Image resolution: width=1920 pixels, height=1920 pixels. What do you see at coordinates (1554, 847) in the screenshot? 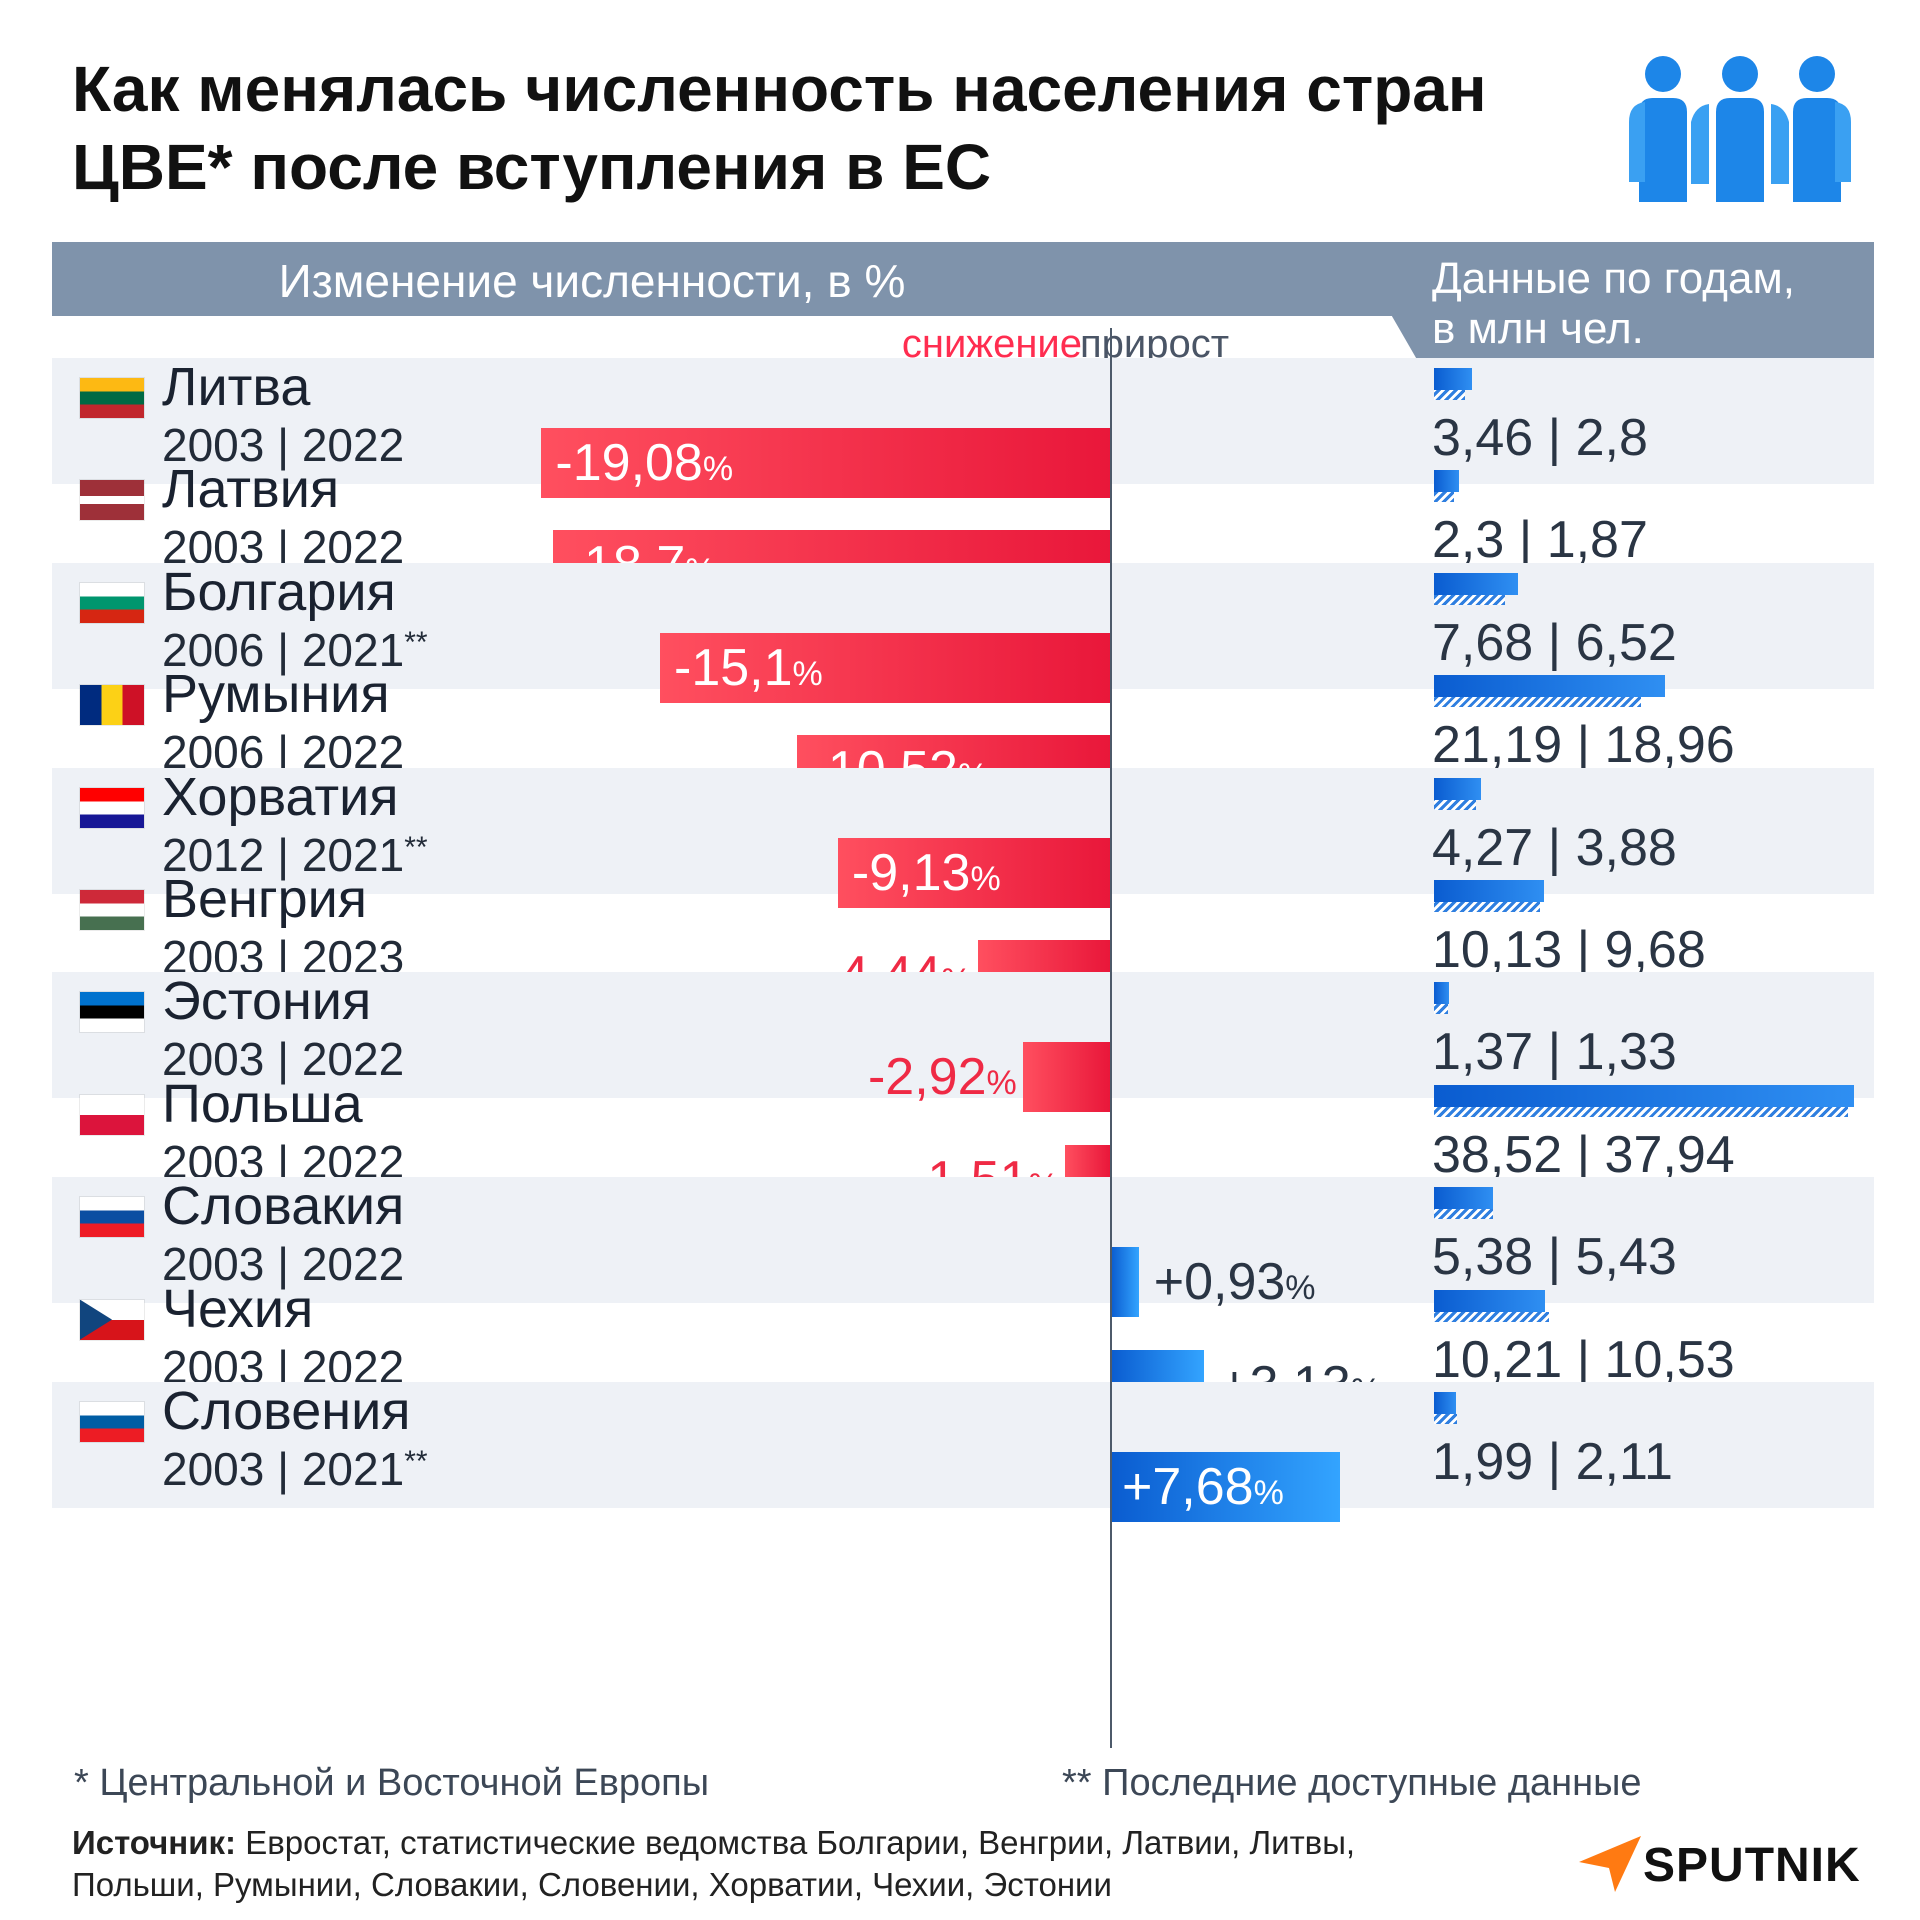
I see `population-values: 4,27 | 3,88` at bounding box center [1554, 847].